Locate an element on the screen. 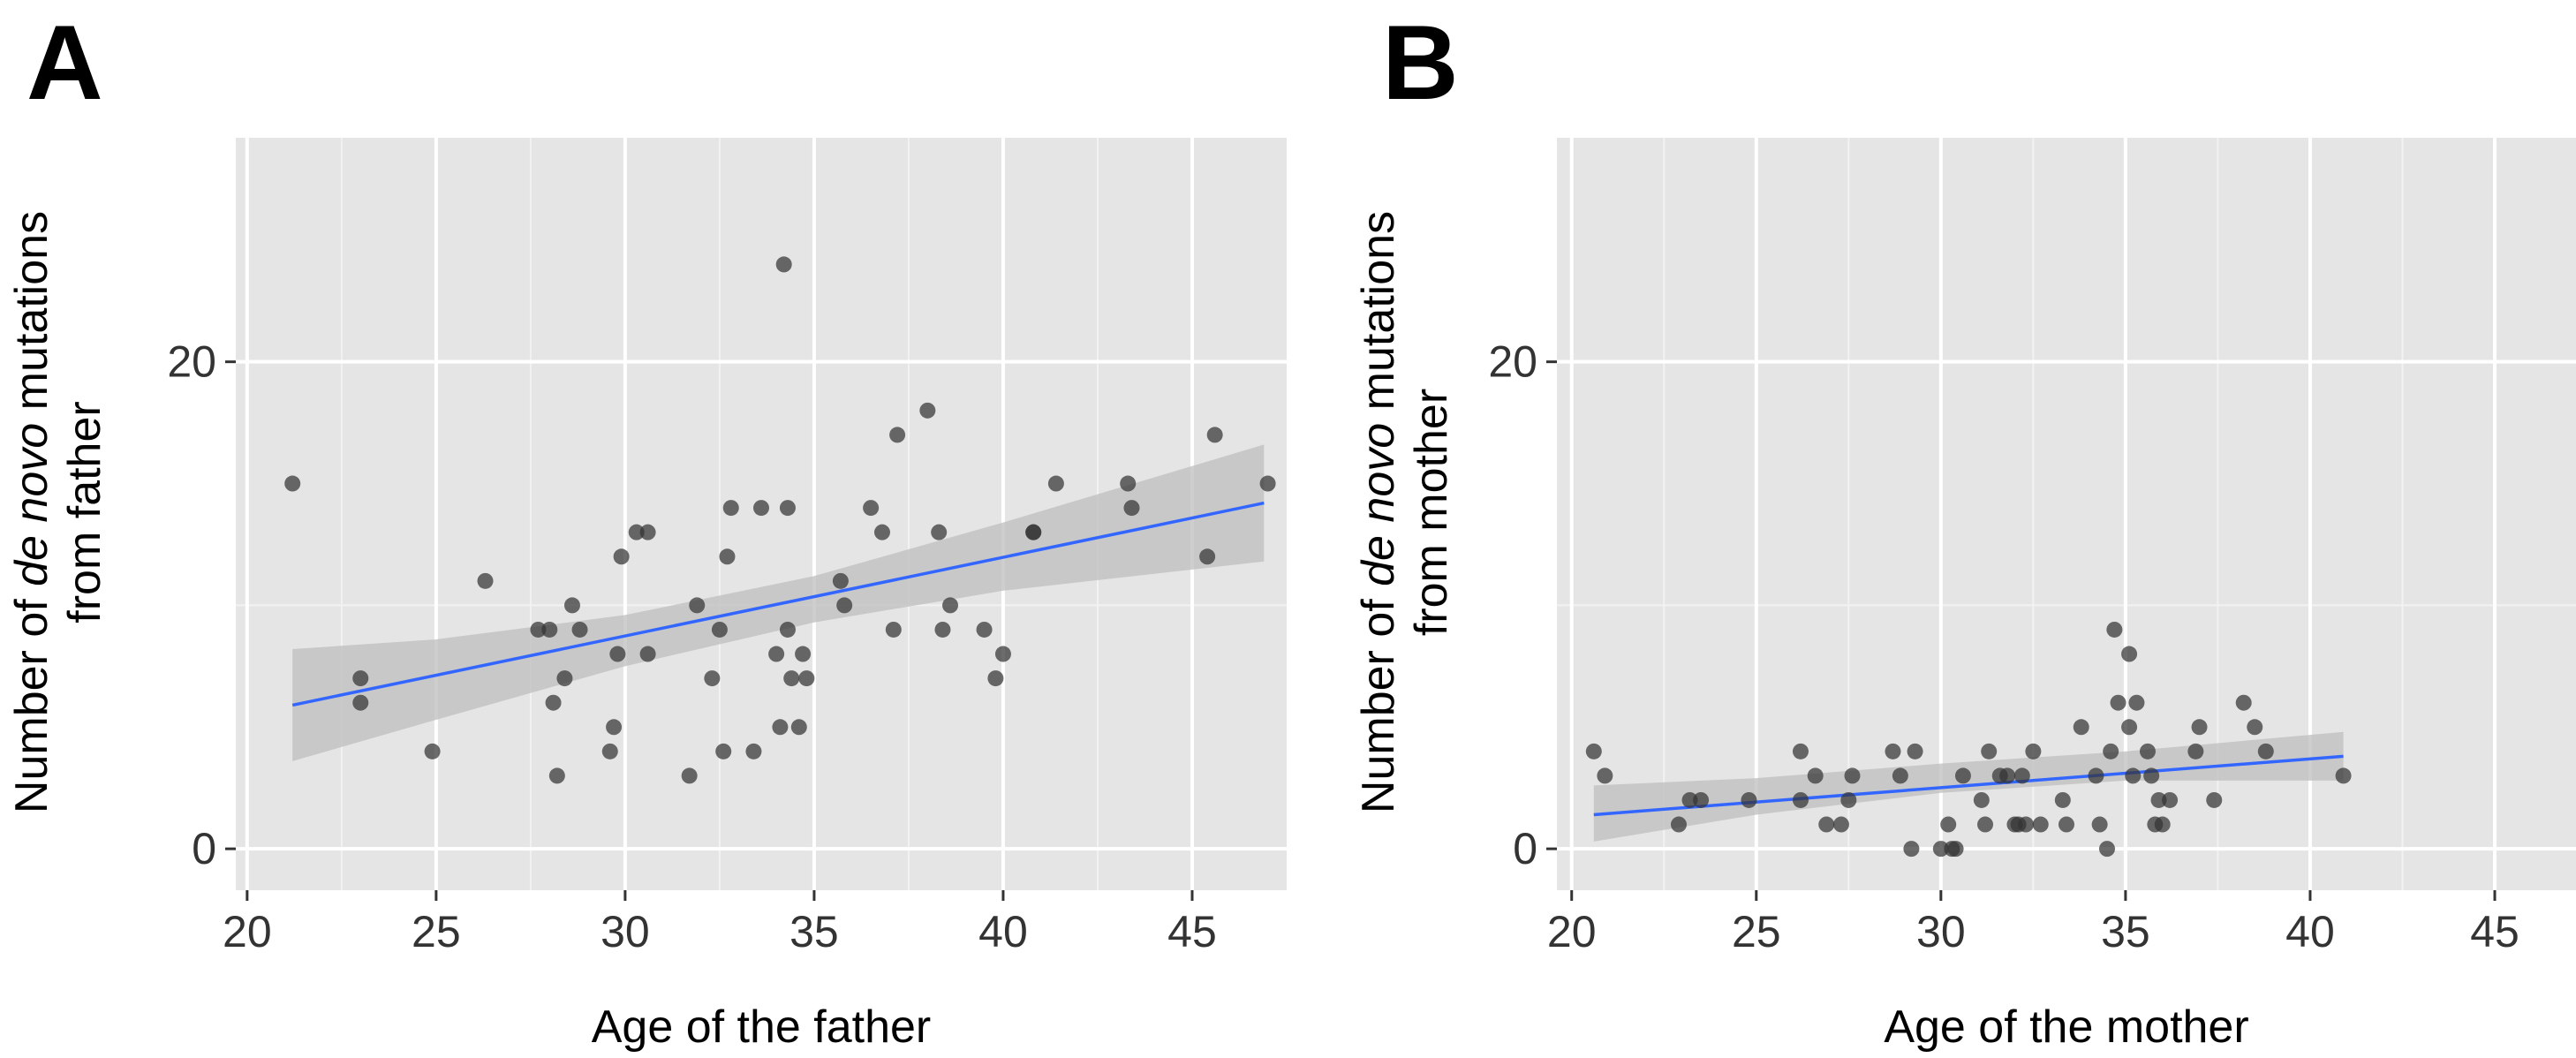 This screenshot has height=1058, width=2576. x-tick-label-a-4: 40 is located at coordinates (1003, 931).